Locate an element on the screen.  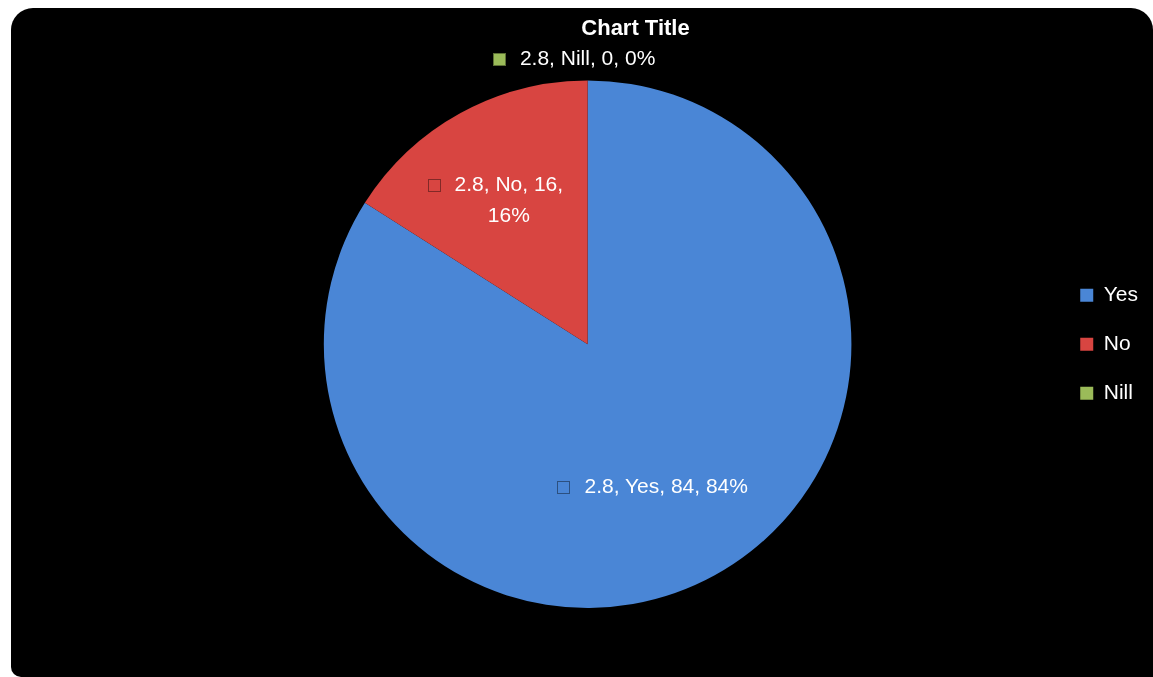
legend-label: No is located at coordinates (1117, 342).